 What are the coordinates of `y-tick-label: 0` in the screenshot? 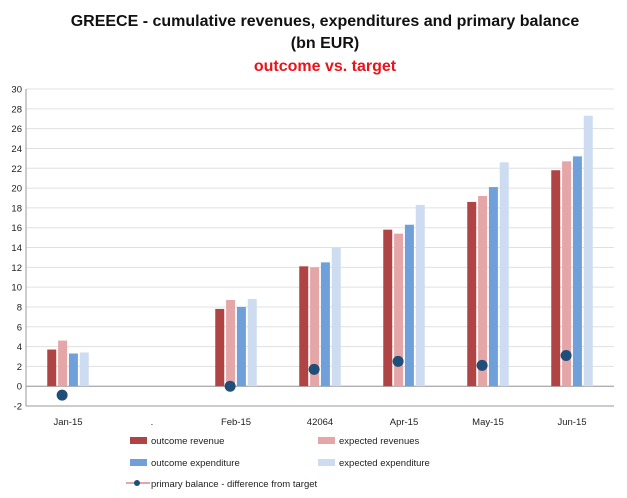 It's located at (19, 387).